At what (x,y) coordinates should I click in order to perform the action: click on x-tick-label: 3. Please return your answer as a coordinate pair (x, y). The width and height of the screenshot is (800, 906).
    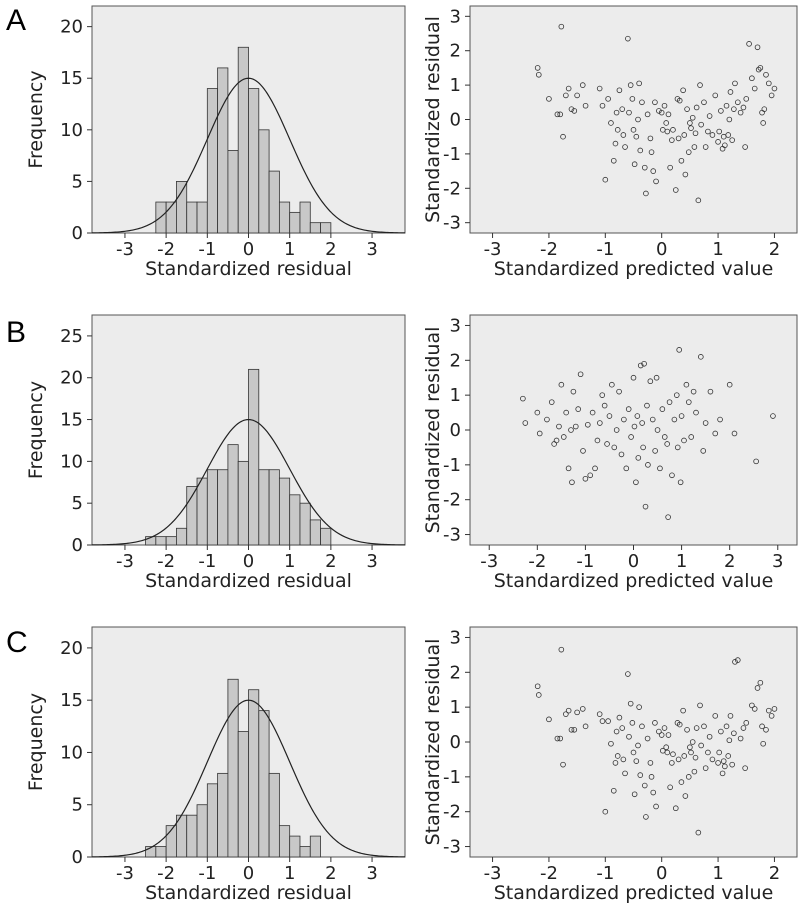
    Looking at the image, I should click on (777, 561).